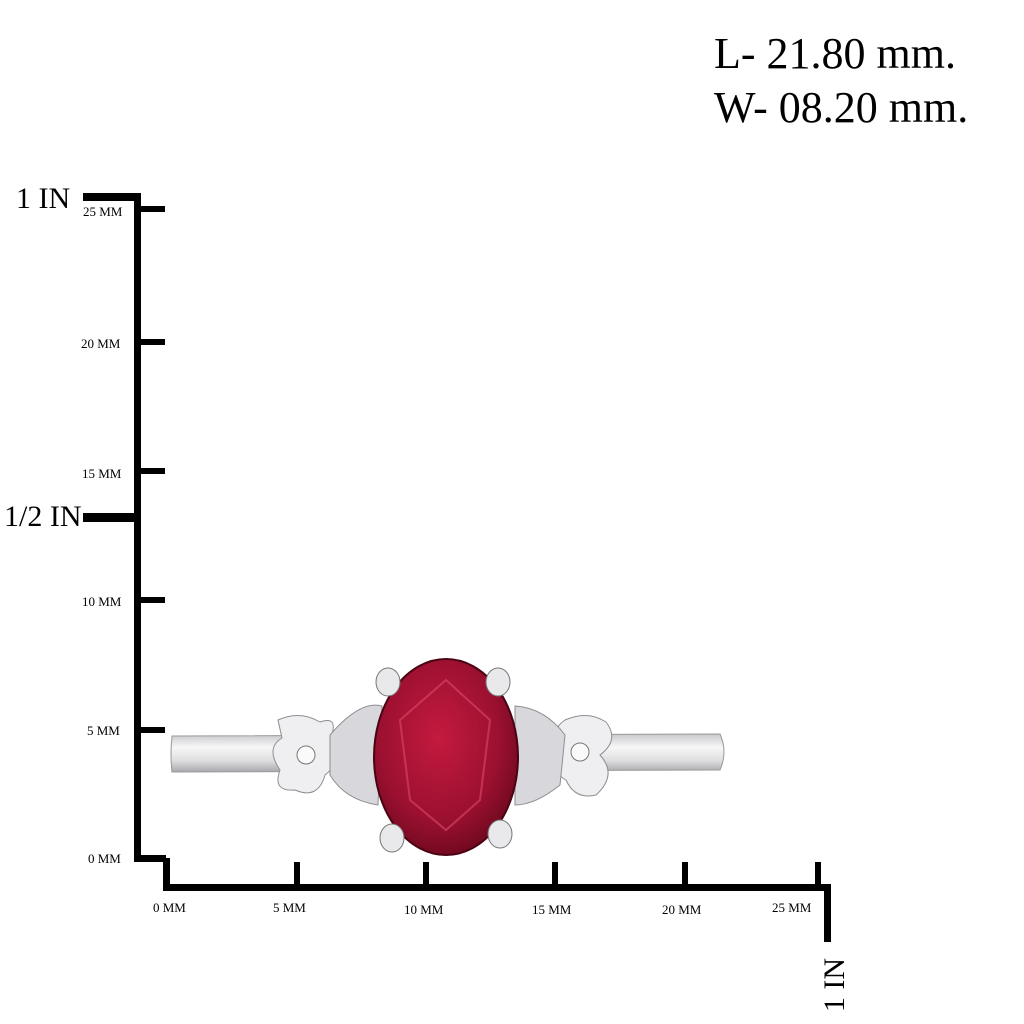  I want to click on inch-label-1: 1 IN, so click(43, 198).